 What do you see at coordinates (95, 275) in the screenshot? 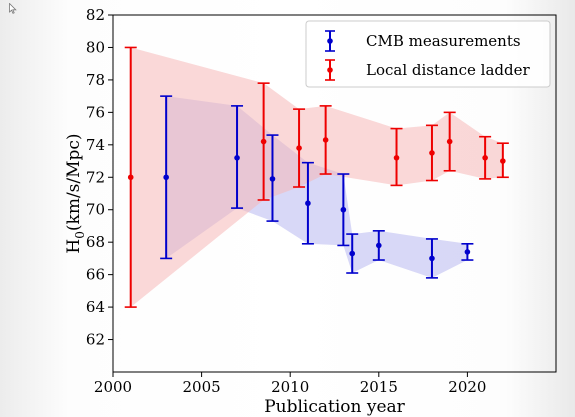
I see `y-tick-label: 66` at bounding box center [95, 275].